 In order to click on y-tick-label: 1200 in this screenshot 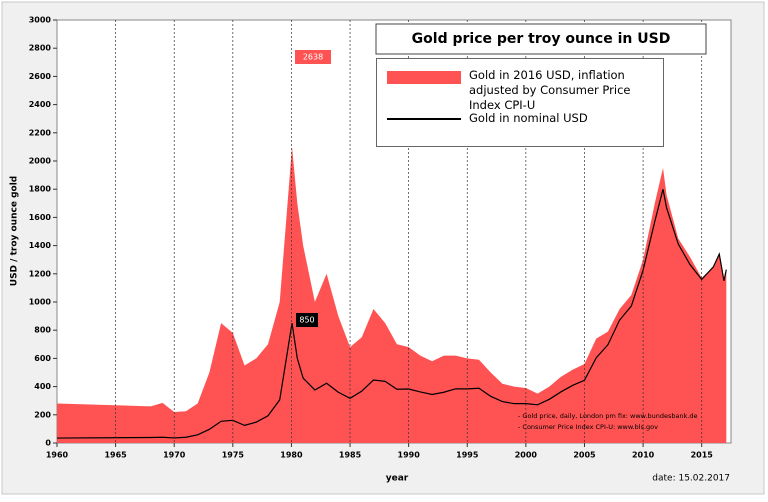, I will do `click(40, 273)`.